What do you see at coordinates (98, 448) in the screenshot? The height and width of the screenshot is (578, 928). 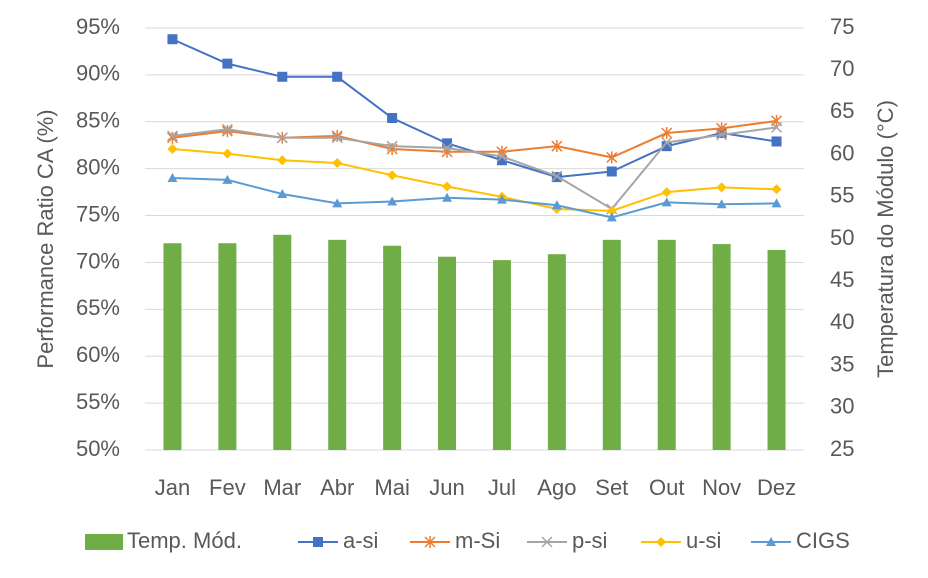 I see `y-tick-label: 50%` at bounding box center [98, 448].